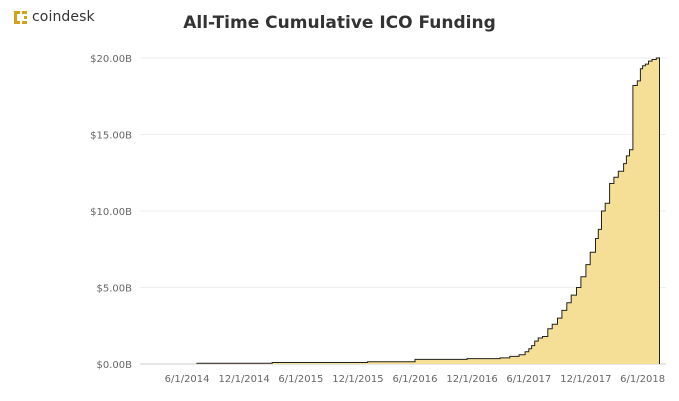 The image size is (679, 401). What do you see at coordinates (115, 365) in the screenshot?
I see `y-tick-label: $0.00B` at bounding box center [115, 365].